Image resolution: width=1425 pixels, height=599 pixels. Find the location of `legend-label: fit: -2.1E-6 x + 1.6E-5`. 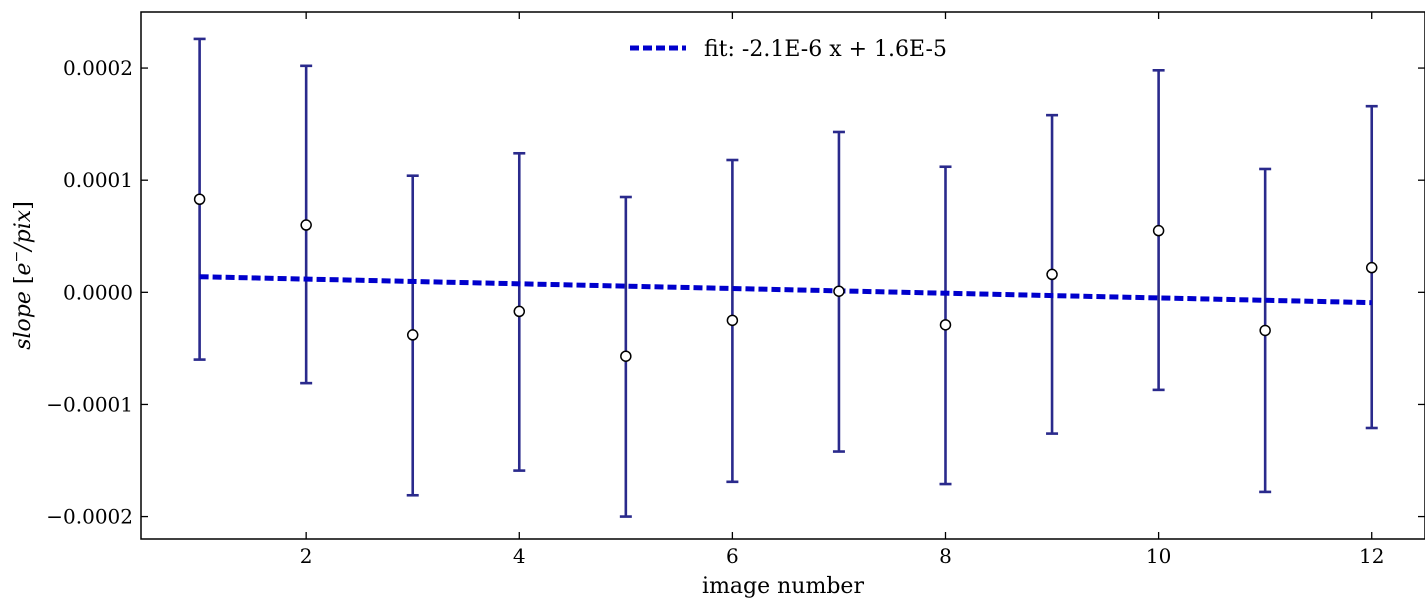

legend-label: fit: -2.1E-6 x + 1.6E-5 is located at coordinates (825, 49).